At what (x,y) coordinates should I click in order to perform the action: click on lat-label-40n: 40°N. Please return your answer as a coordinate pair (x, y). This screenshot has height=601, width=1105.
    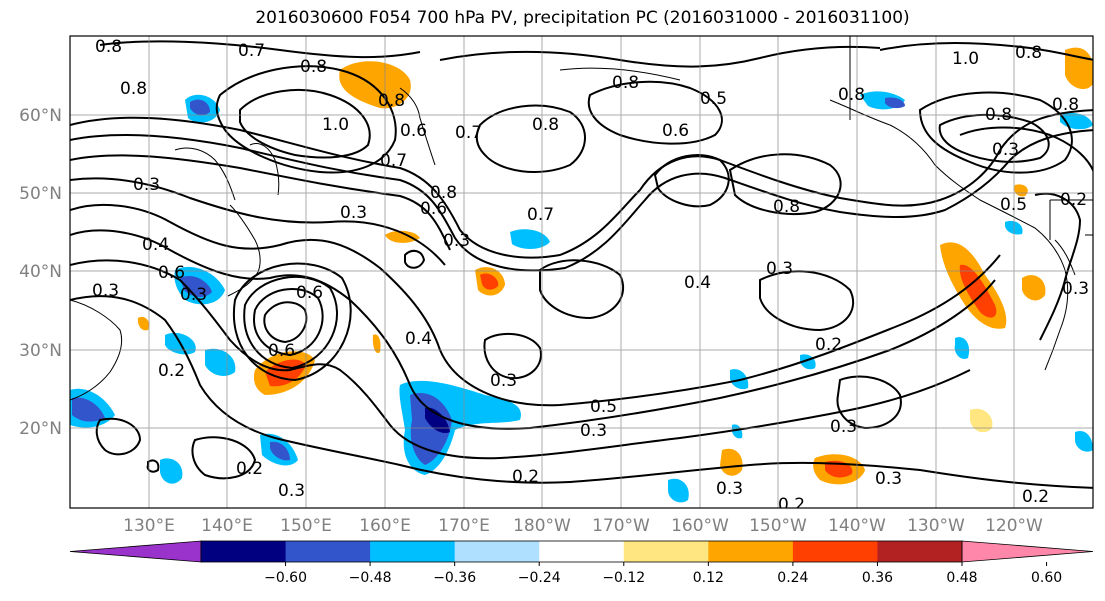
    Looking at the image, I should click on (40, 272).